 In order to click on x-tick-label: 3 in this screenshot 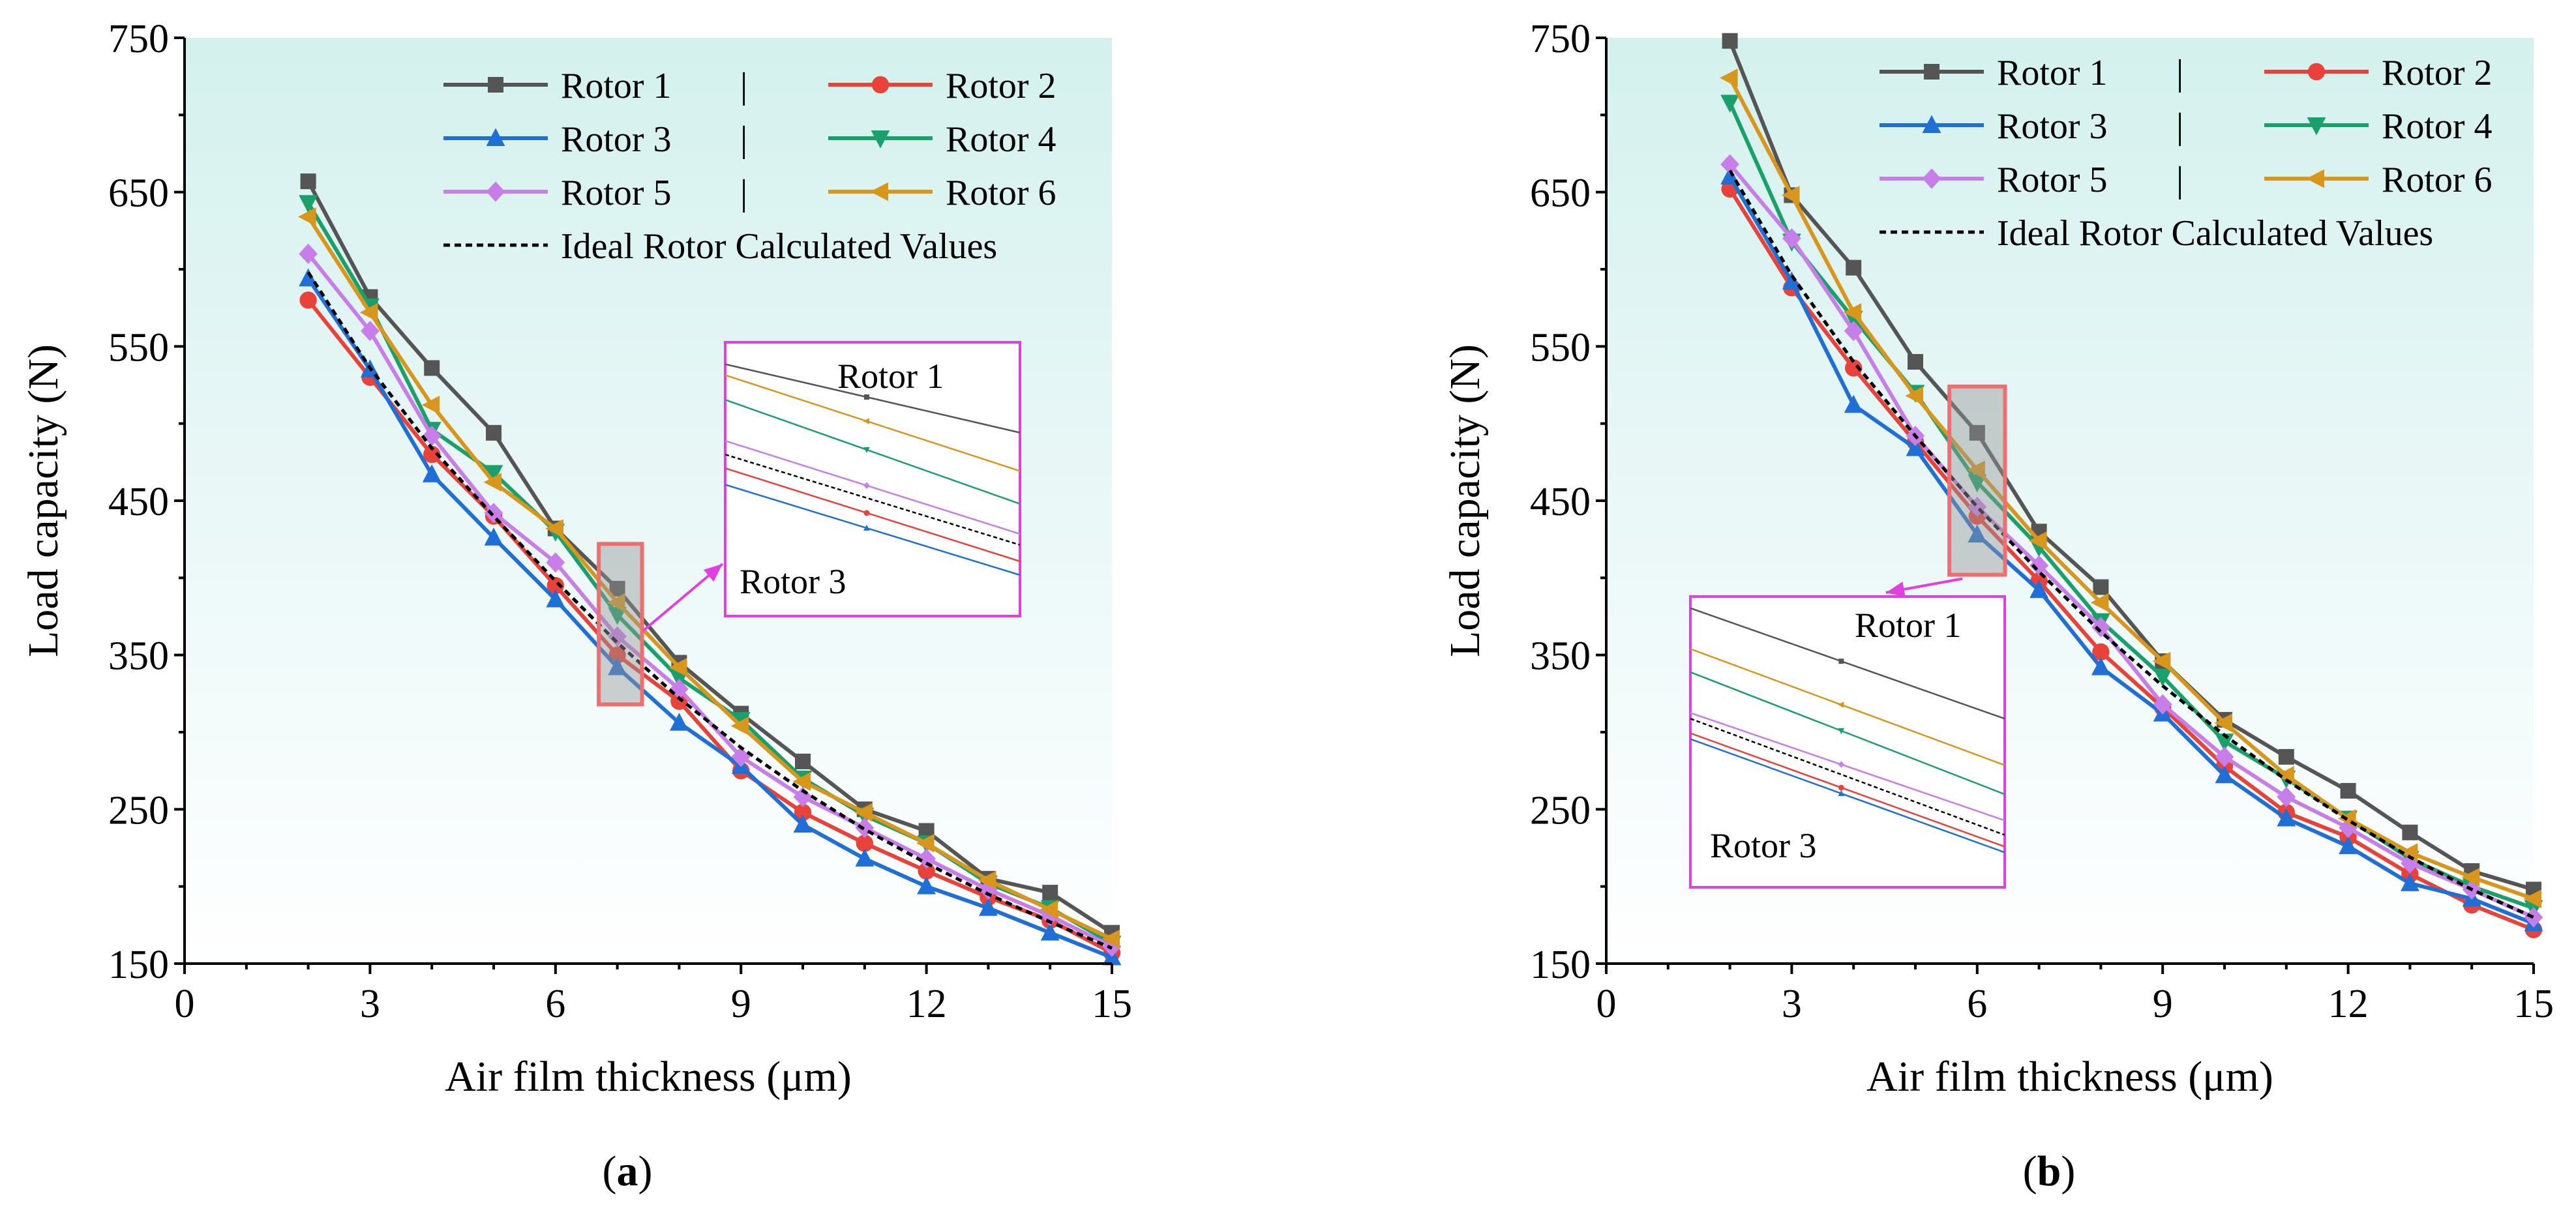, I will do `click(370, 1004)`.